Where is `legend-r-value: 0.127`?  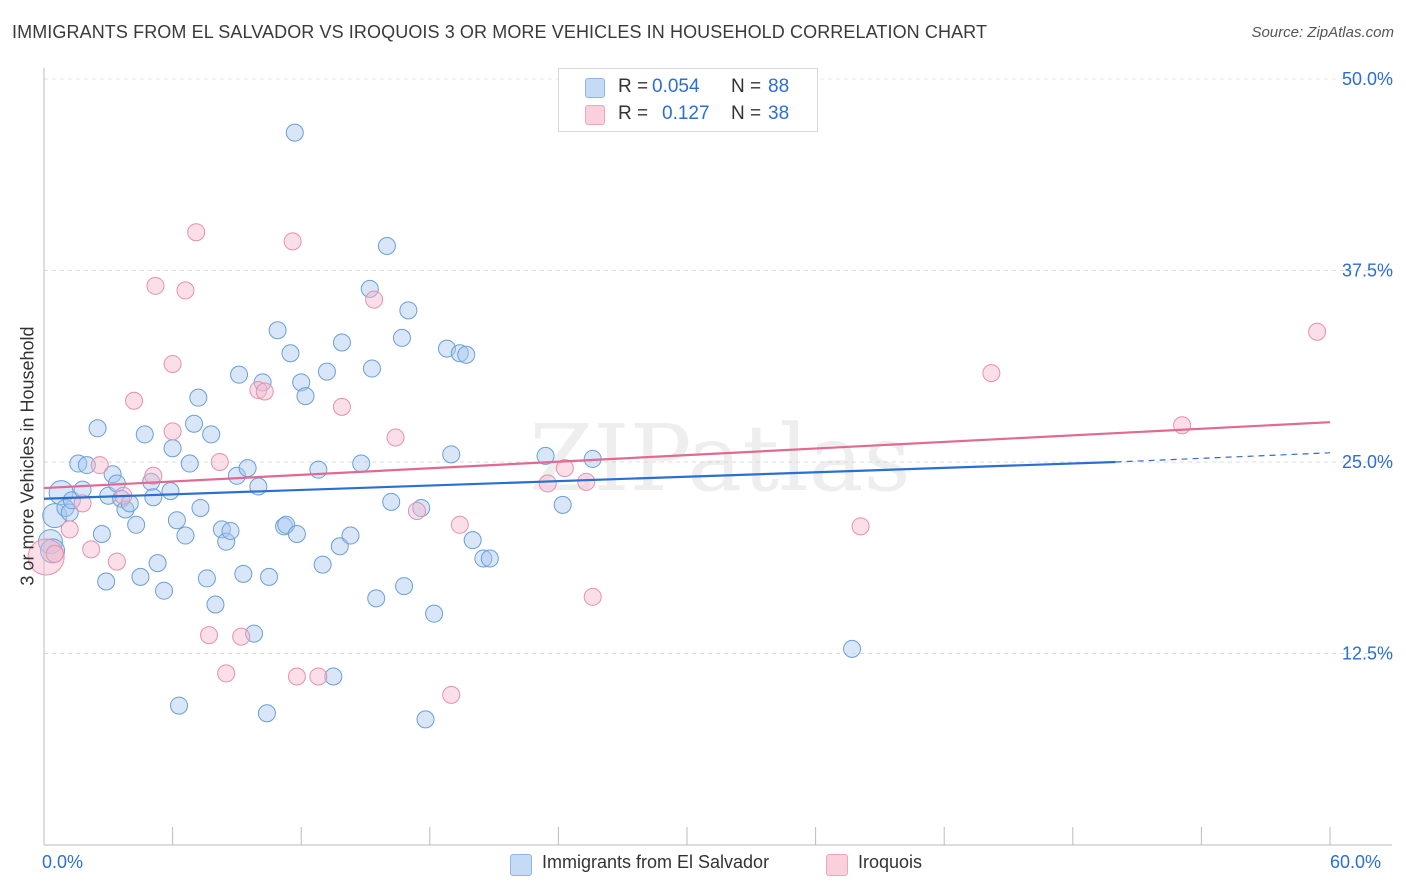
legend-r-value: 0.127 is located at coordinates (686, 113).